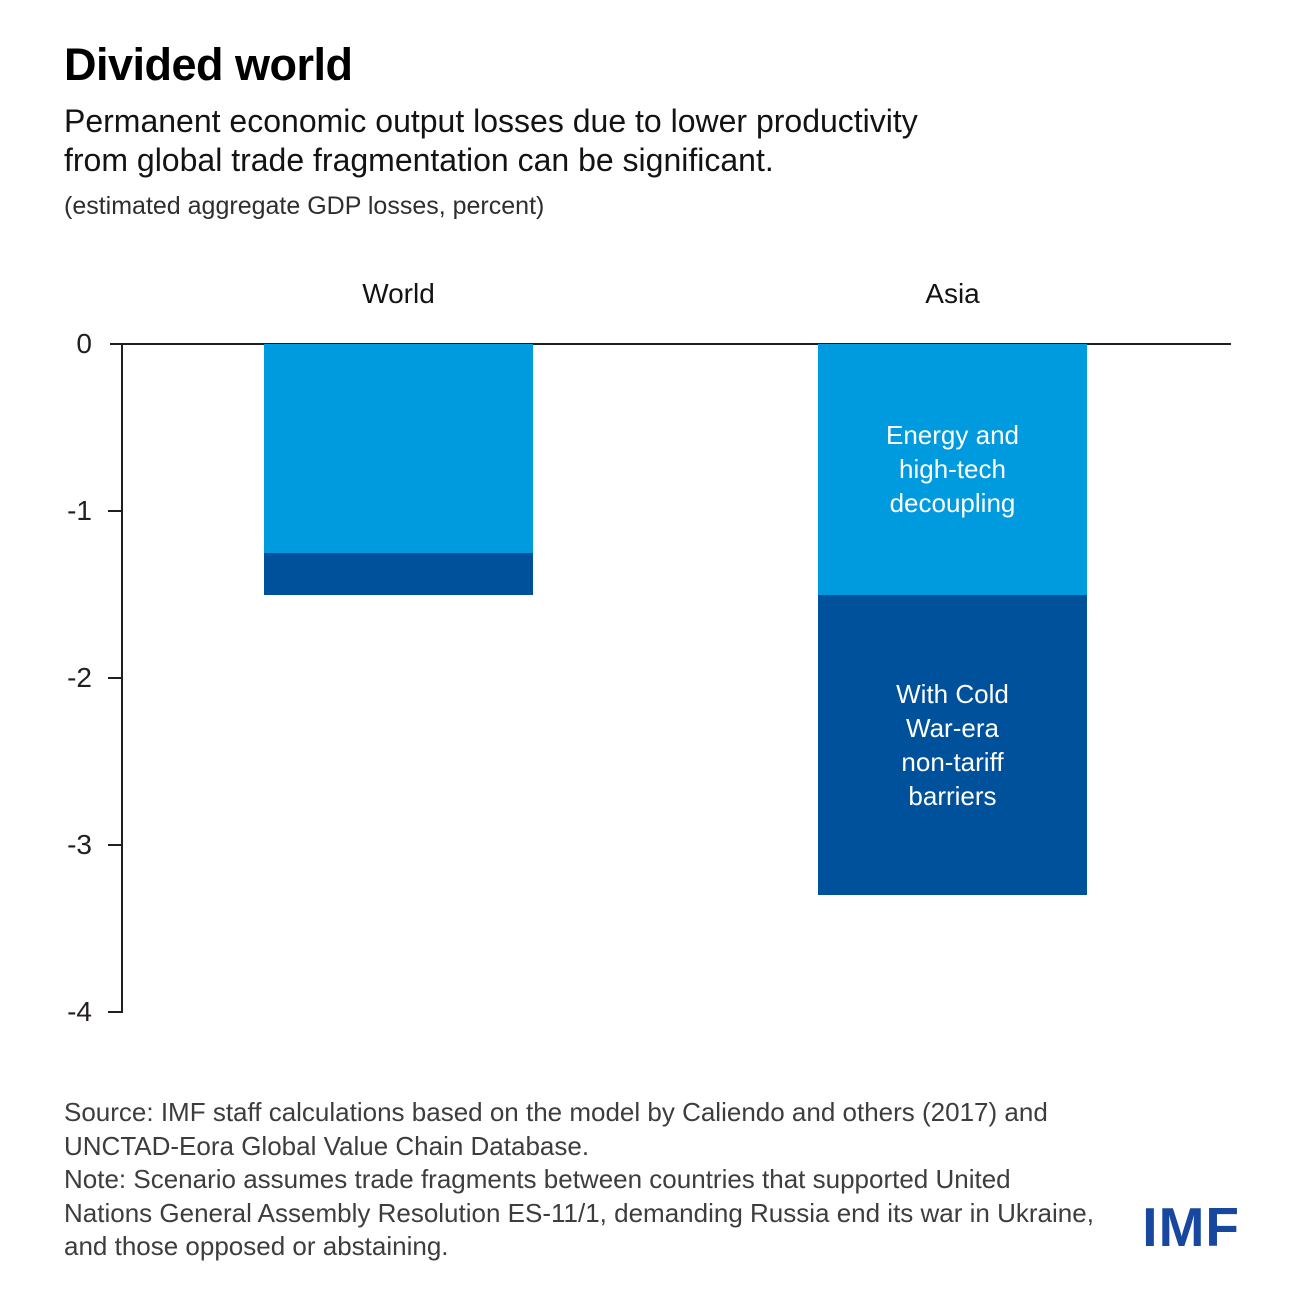 The image size is (1300, 1300). I want to click on asia-cold-war-barriers-label: With Cold War-era non-tariff barriers, so click(952, 745).